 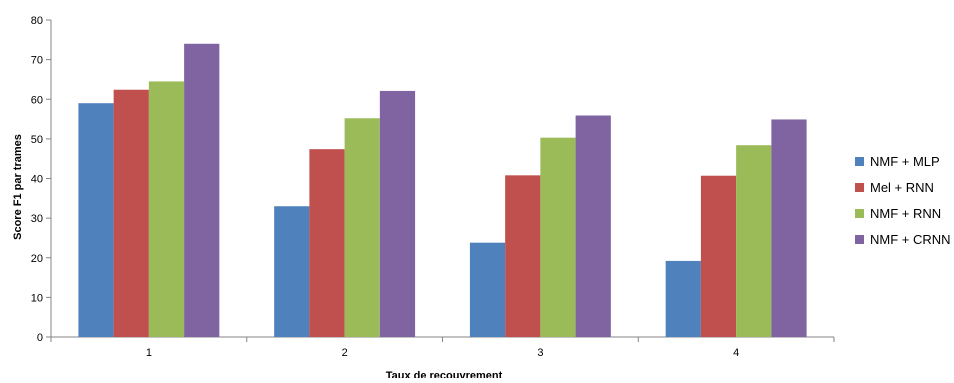 I want to click on y-tick-label: 10, so click(x=37, y=298).